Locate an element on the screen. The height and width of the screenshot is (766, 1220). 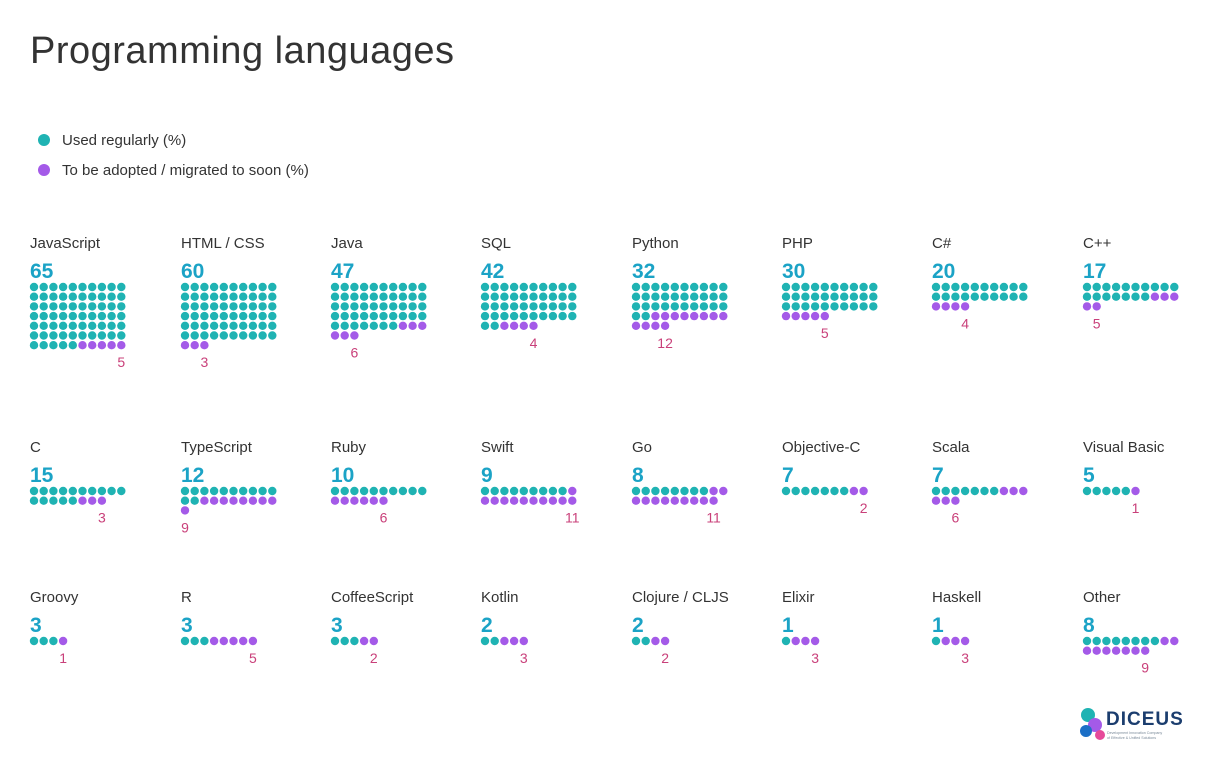
lang-label-groovy: Groovy is located at coordinates (54, 597).